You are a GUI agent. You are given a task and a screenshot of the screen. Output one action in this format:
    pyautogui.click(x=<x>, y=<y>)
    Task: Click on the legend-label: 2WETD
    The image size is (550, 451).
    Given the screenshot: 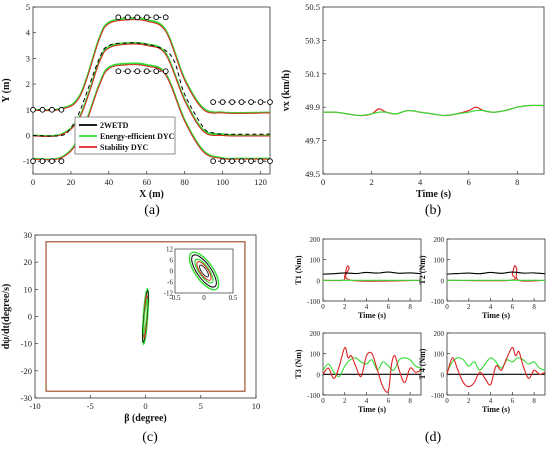 What is the action you would take?
    pyautogui.click(x=114, y=125)
    